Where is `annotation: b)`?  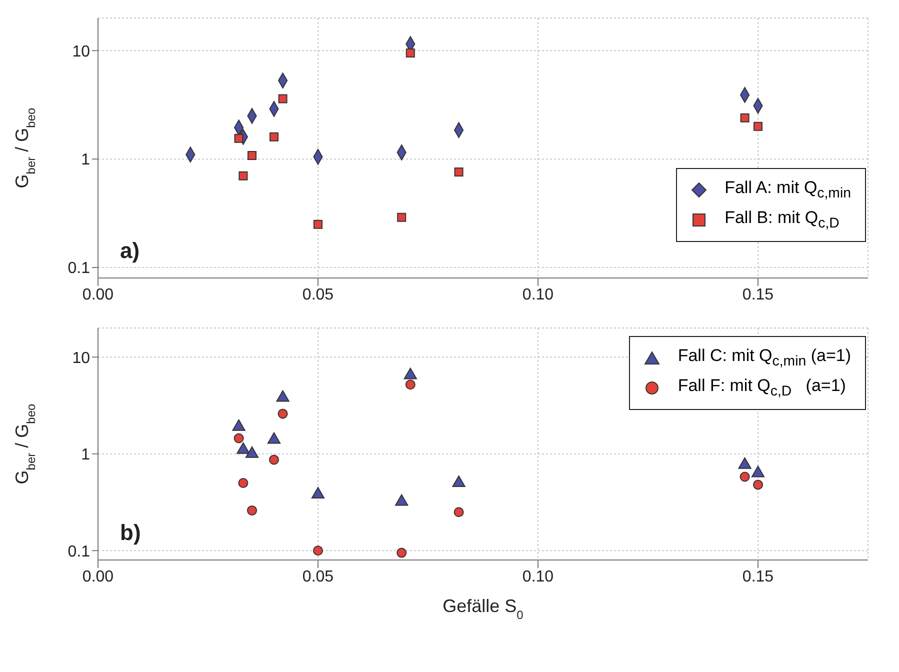 annotation: b) is located at coordinates (130, 533).